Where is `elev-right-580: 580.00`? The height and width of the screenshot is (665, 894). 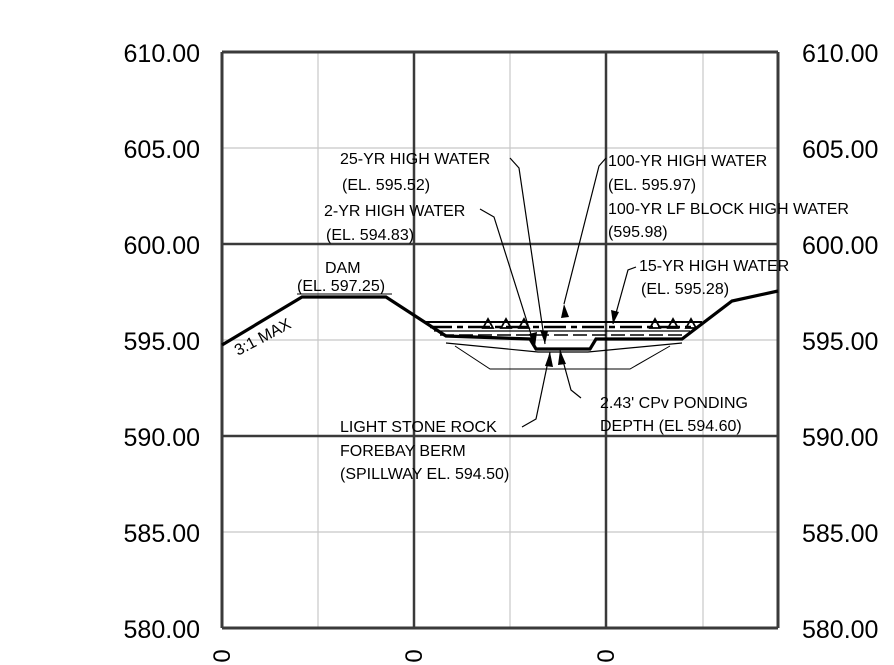
elev-right-580: 580.00 is located at coordinates (840, 630).